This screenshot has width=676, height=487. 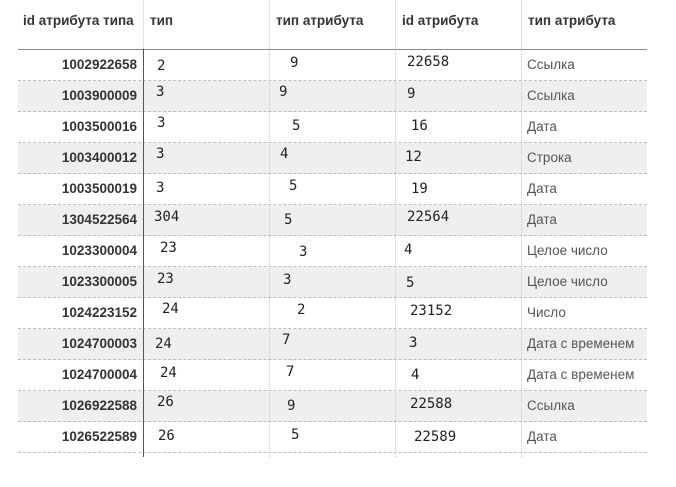 What do you see at coordinates (410, 283) in the screenshot?
I see `cell-attr-id: 5` at bounding box center [410, 283].